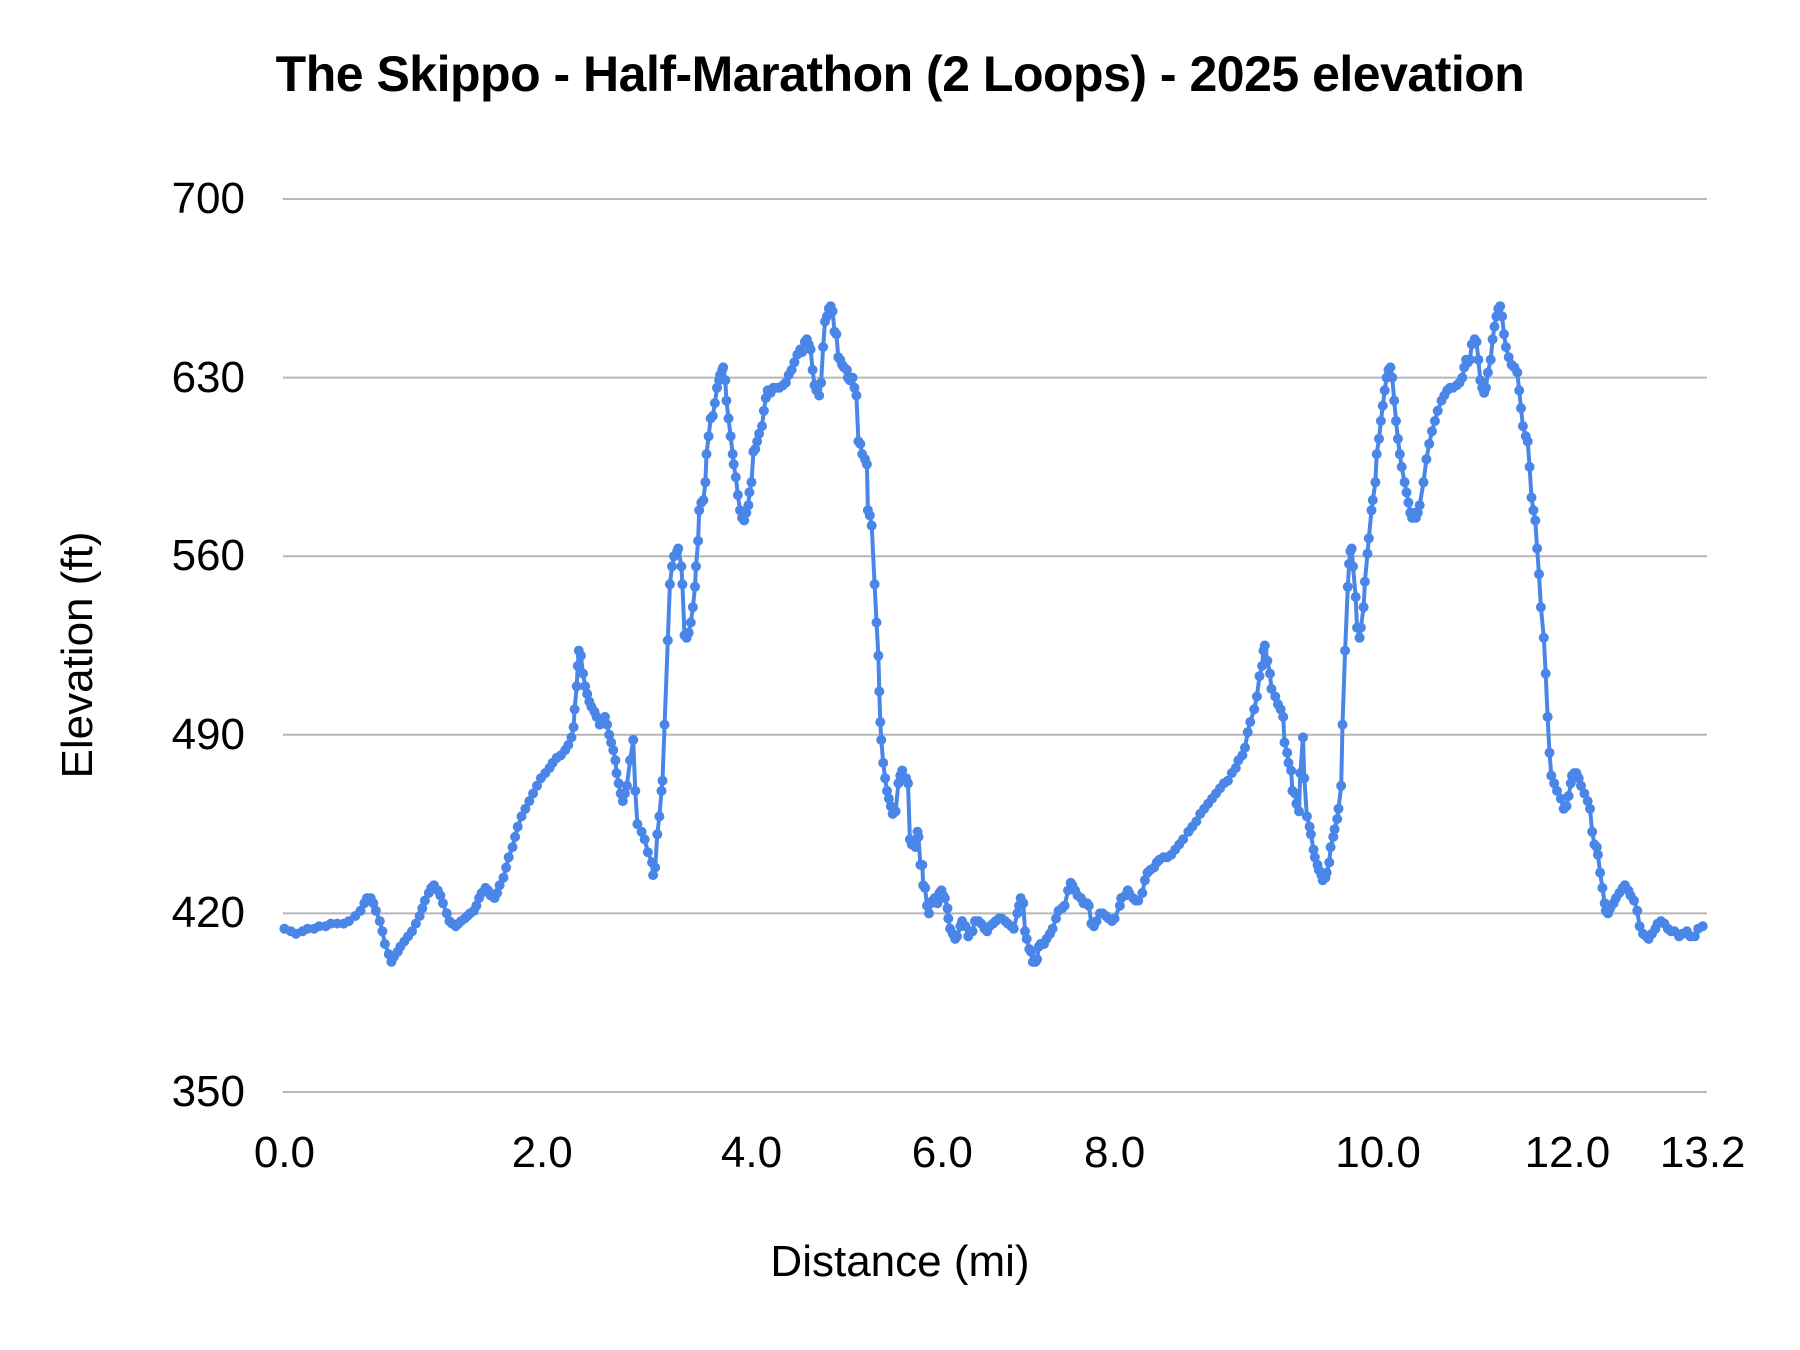 This screenshot has width=1800, height=1350. What do you see at coordinates (208, 198) in the screenshot?
I see `y-tick-label: 700` at bounding box center [208, 198].